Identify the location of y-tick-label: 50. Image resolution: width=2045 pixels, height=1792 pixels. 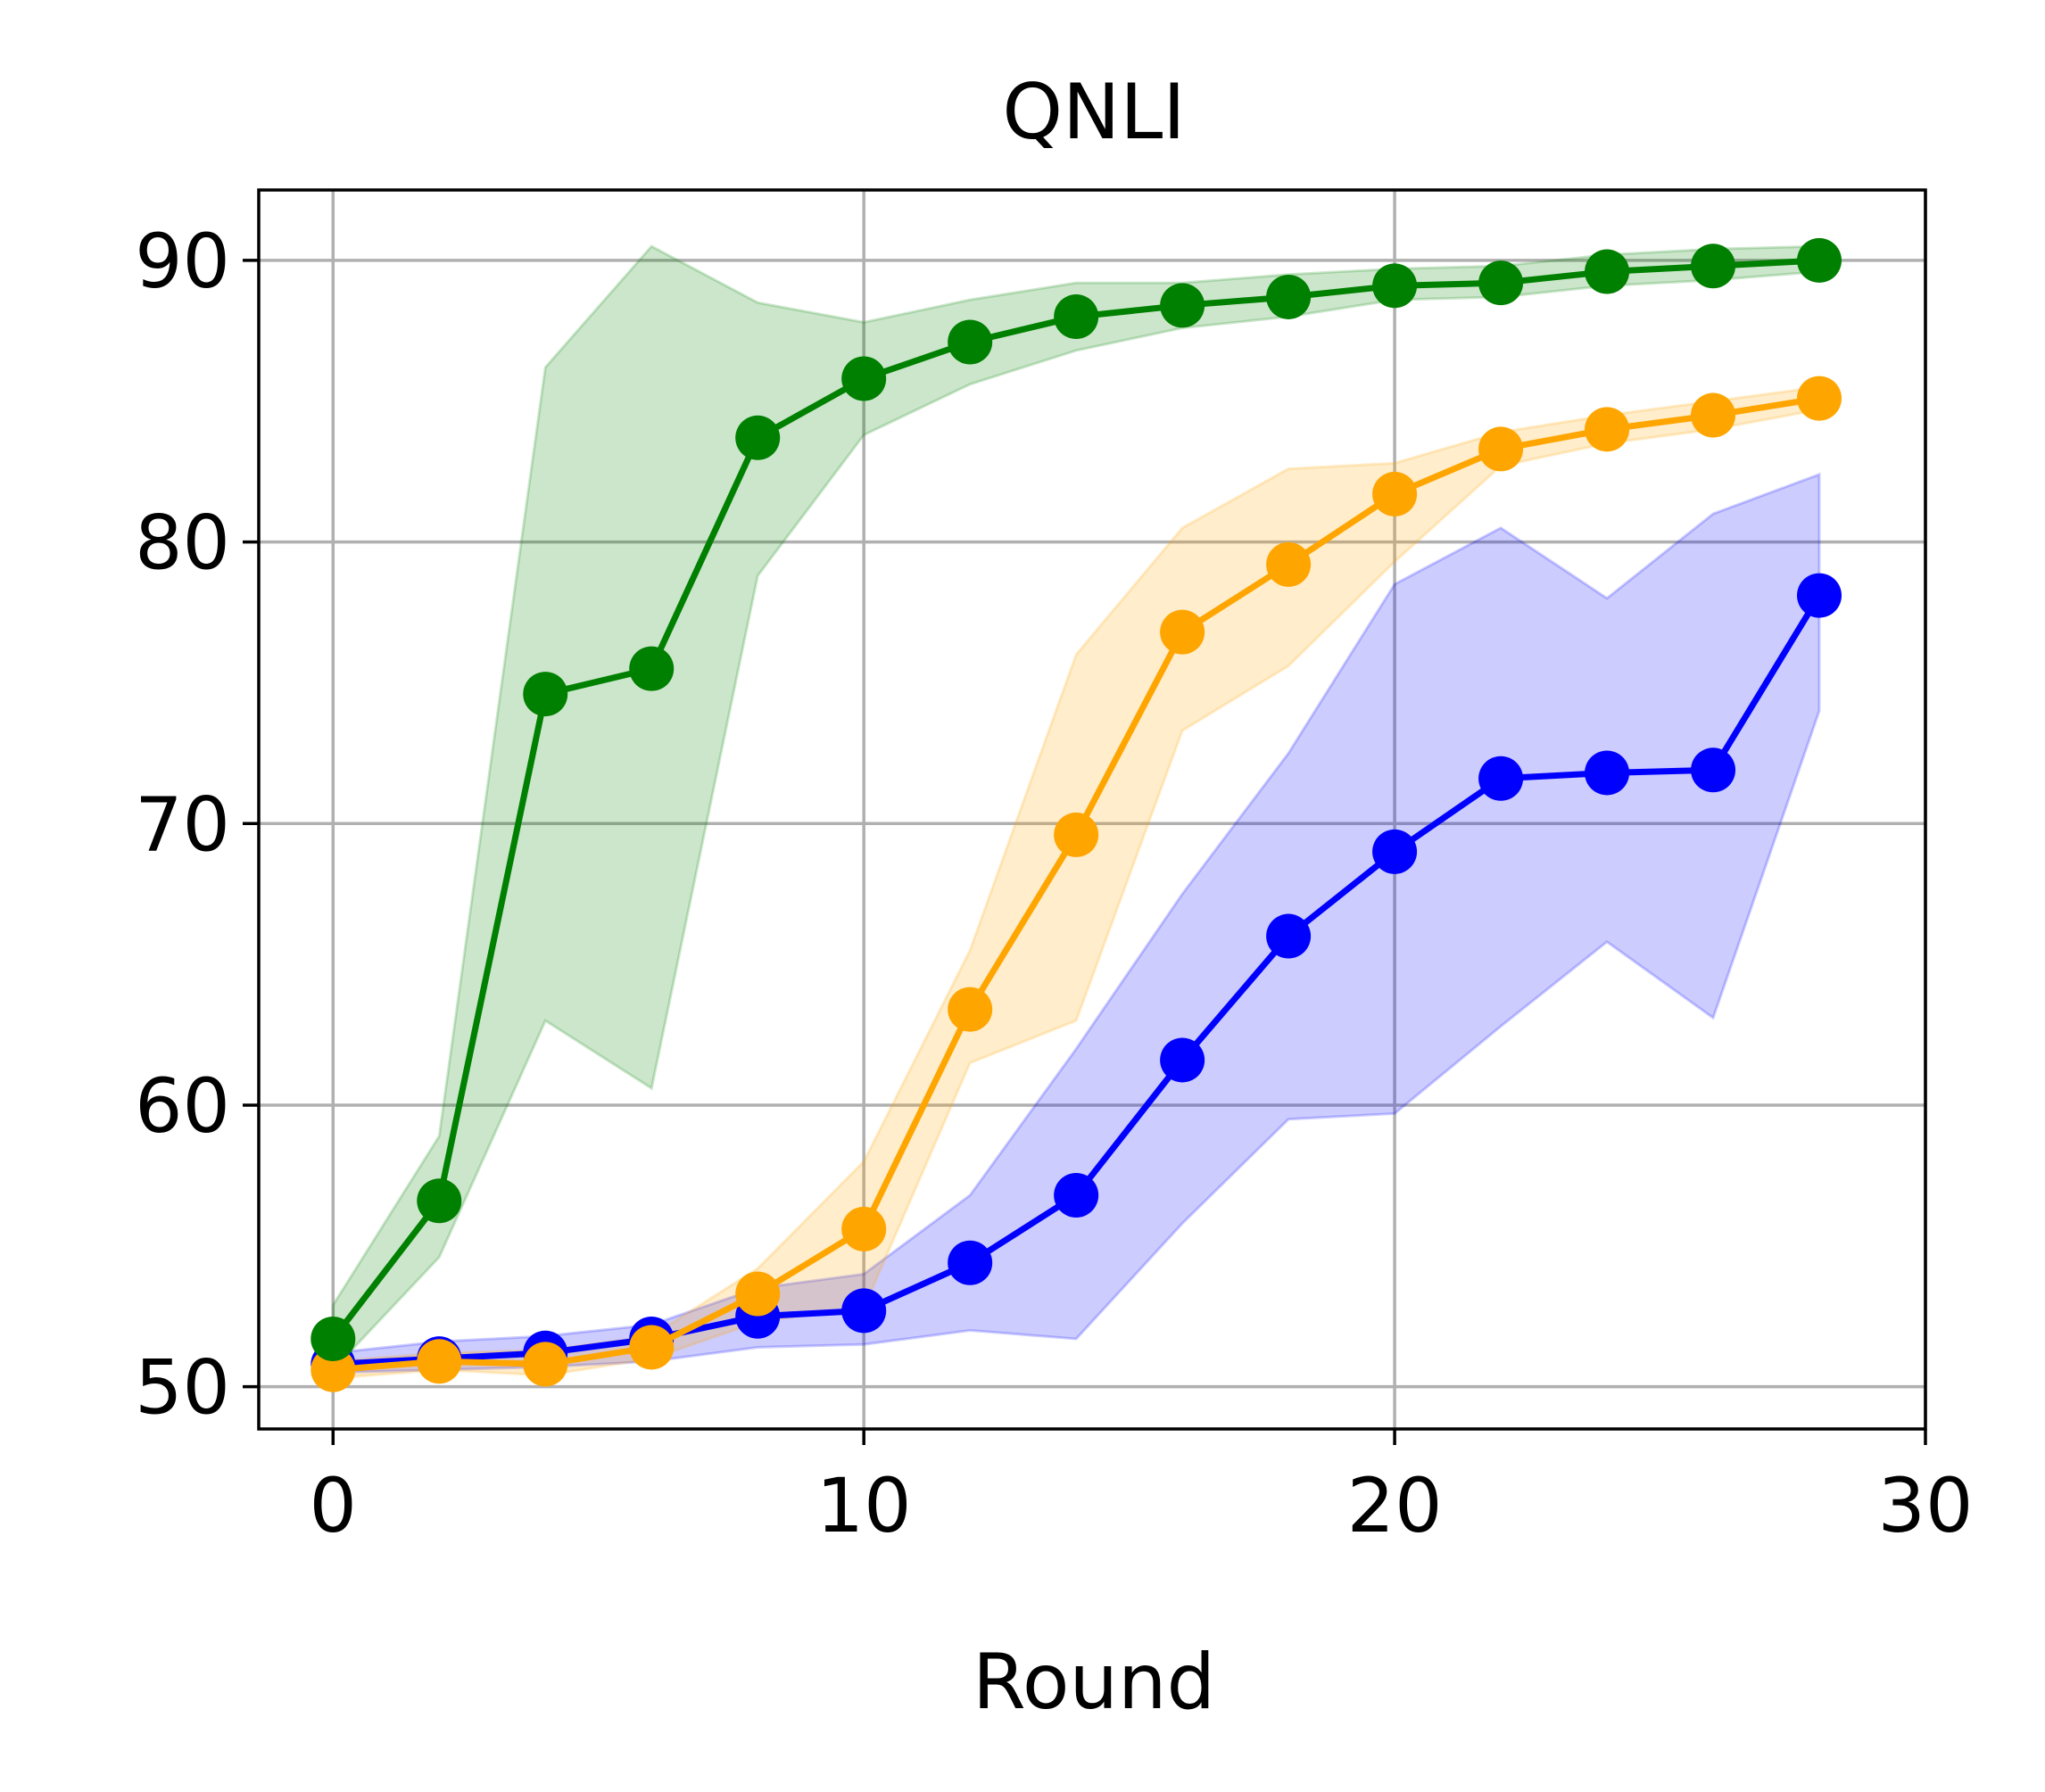
(183, 1388).